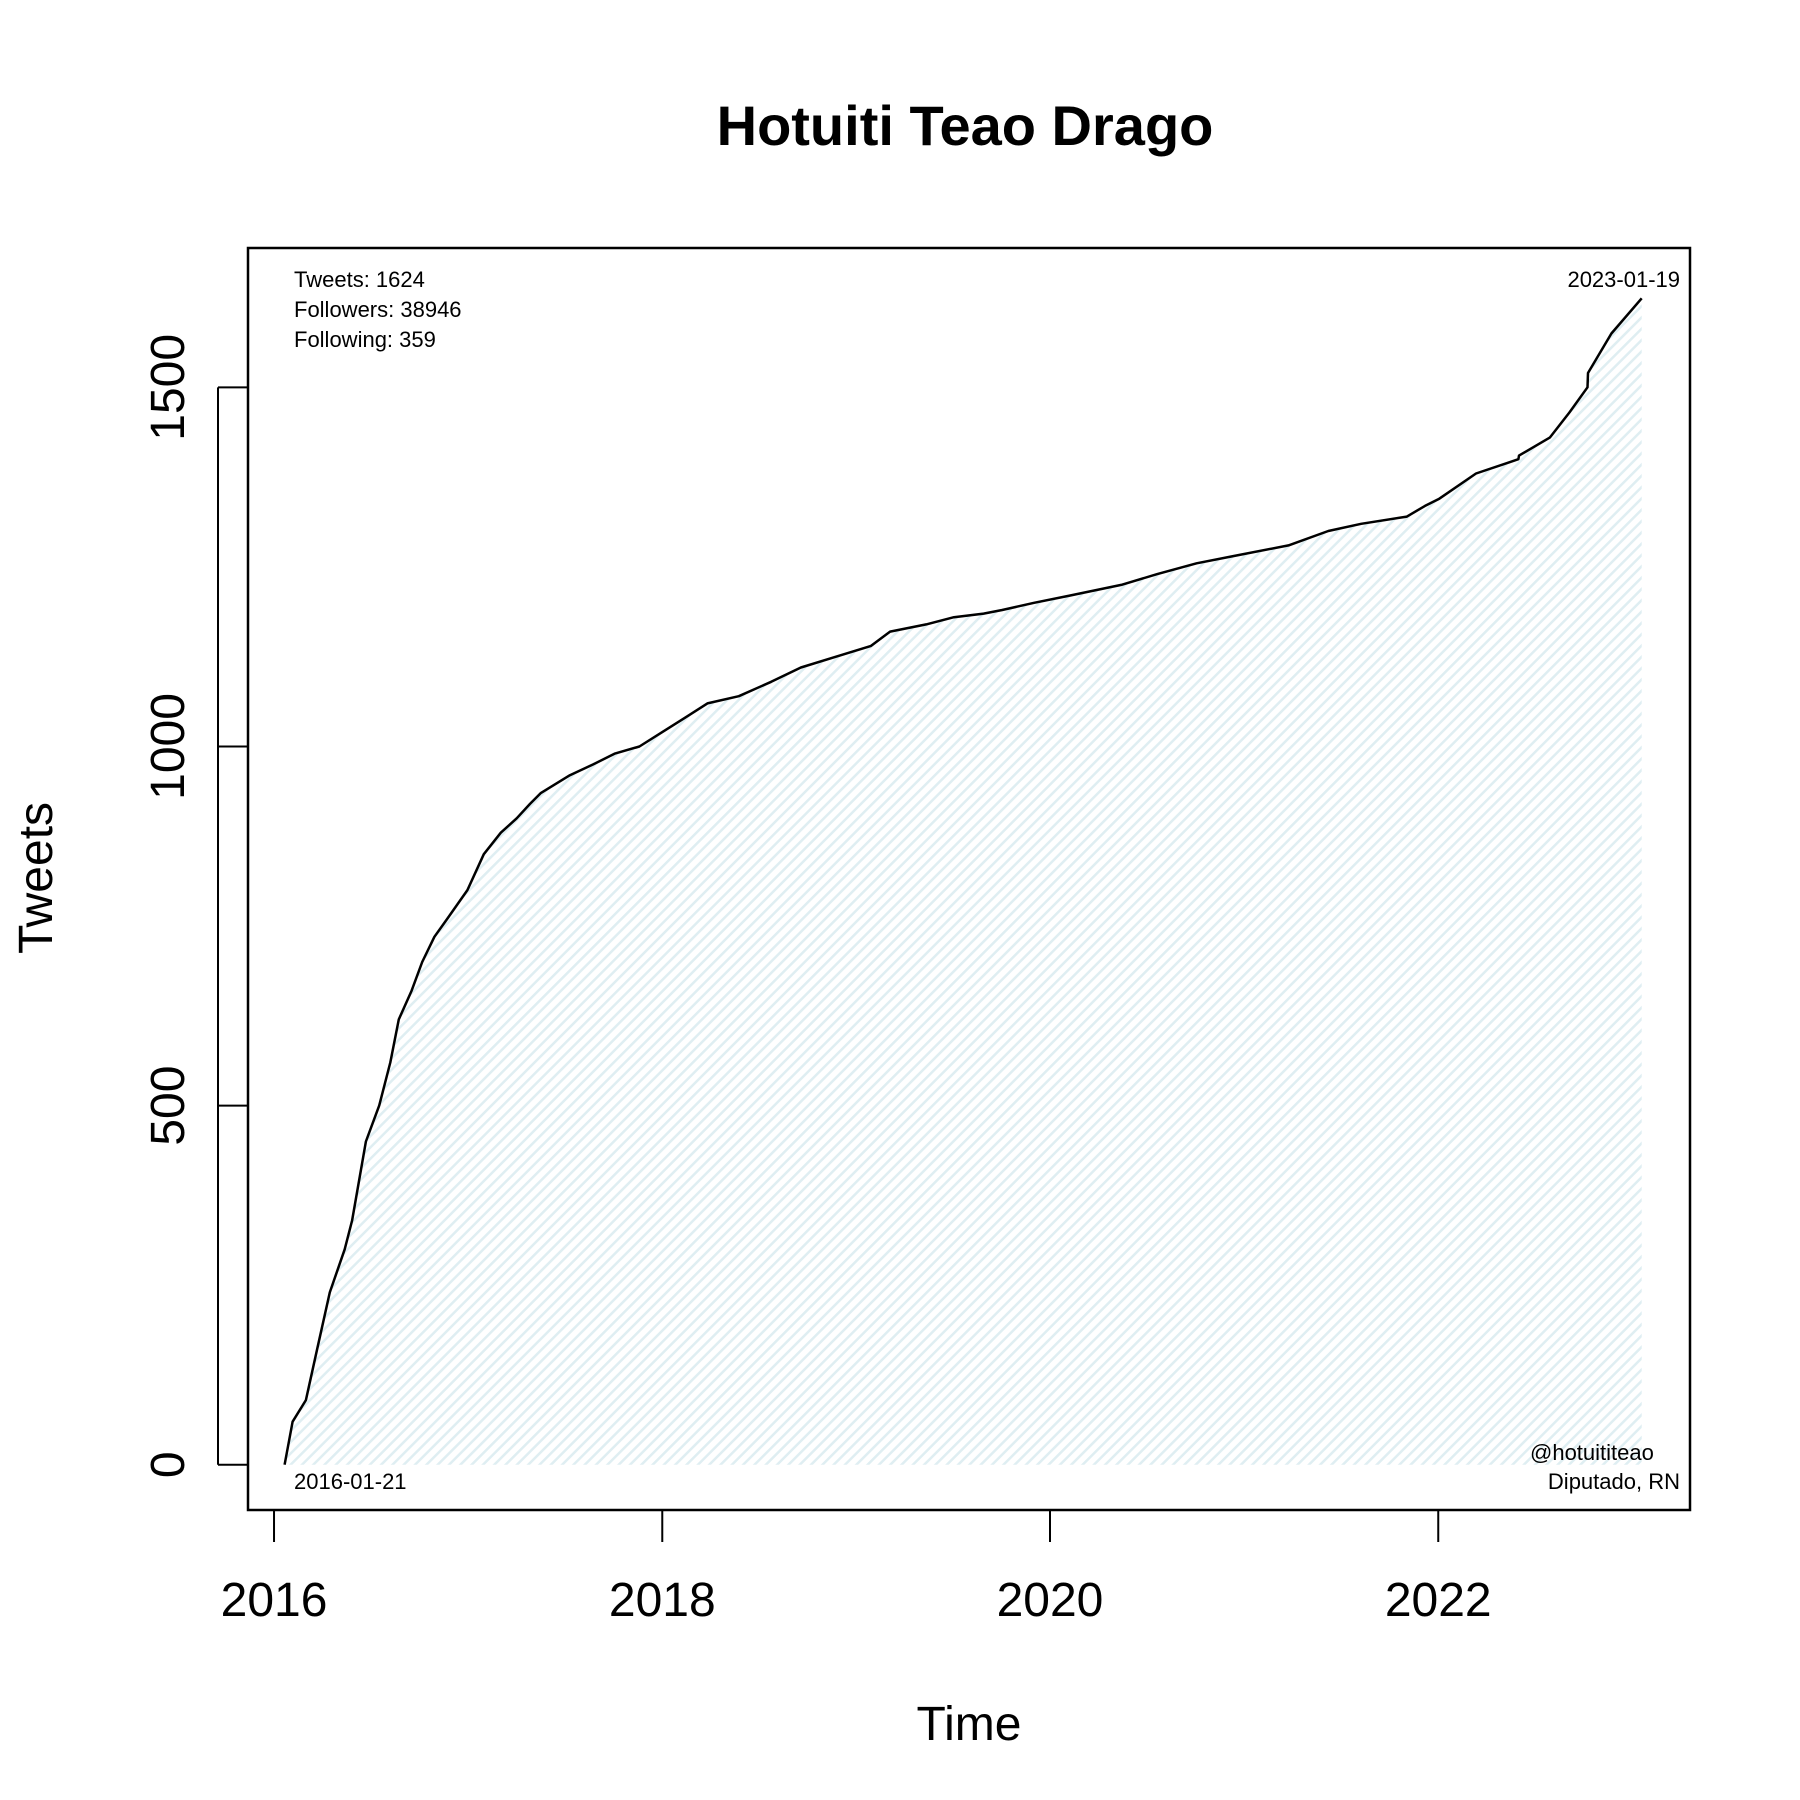 The image size is (1800, 1800). Describe the element at coordinates (195, 906) in the screenshot. I see `y-axis: 0 500 1000 1500` at that location.